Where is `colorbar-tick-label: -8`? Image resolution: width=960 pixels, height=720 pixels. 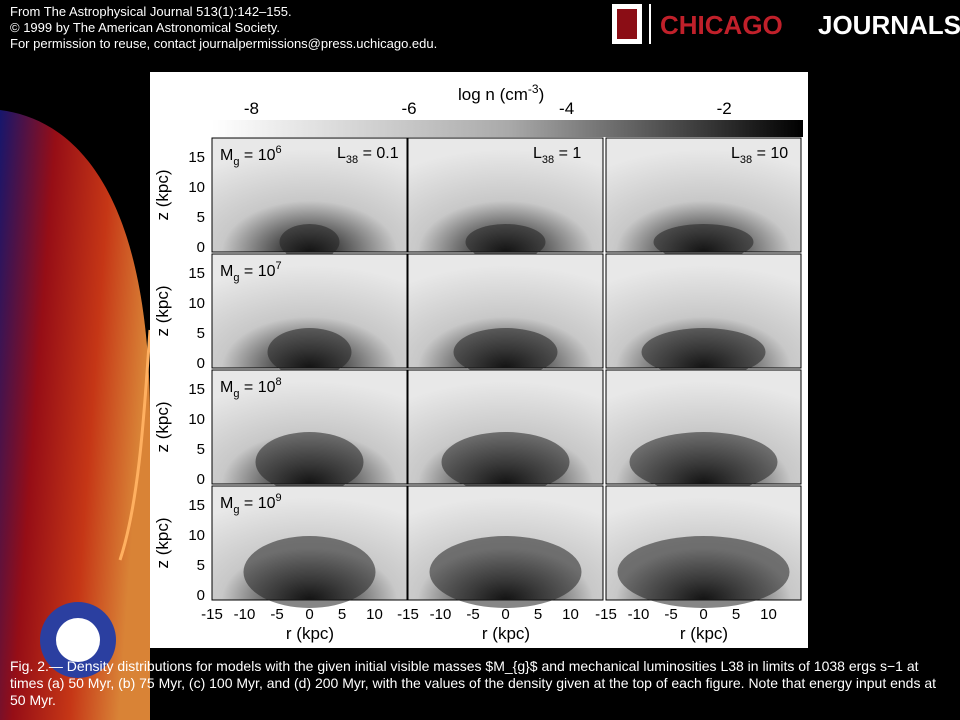 colorbar-tick-label: -8 is located at coordinates (251, 108).